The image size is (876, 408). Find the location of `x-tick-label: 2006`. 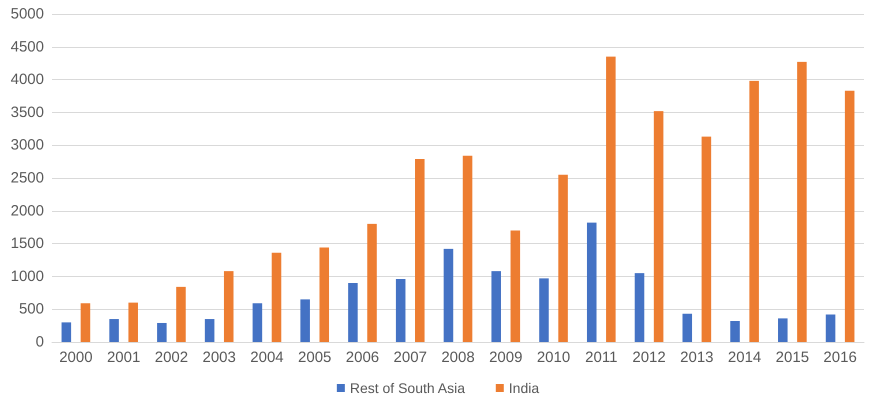

x-tick-label: 2006 is located at coordinates (363, 357).